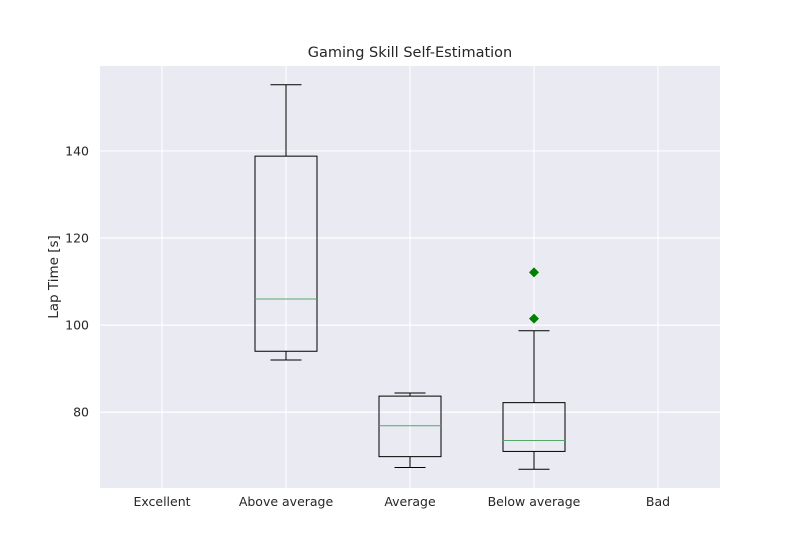 This screenshot has width=800, height=548. Describe the element at coordinates (286, 501) in the screenshot. I see `x-tick-label: Above average` at that location.